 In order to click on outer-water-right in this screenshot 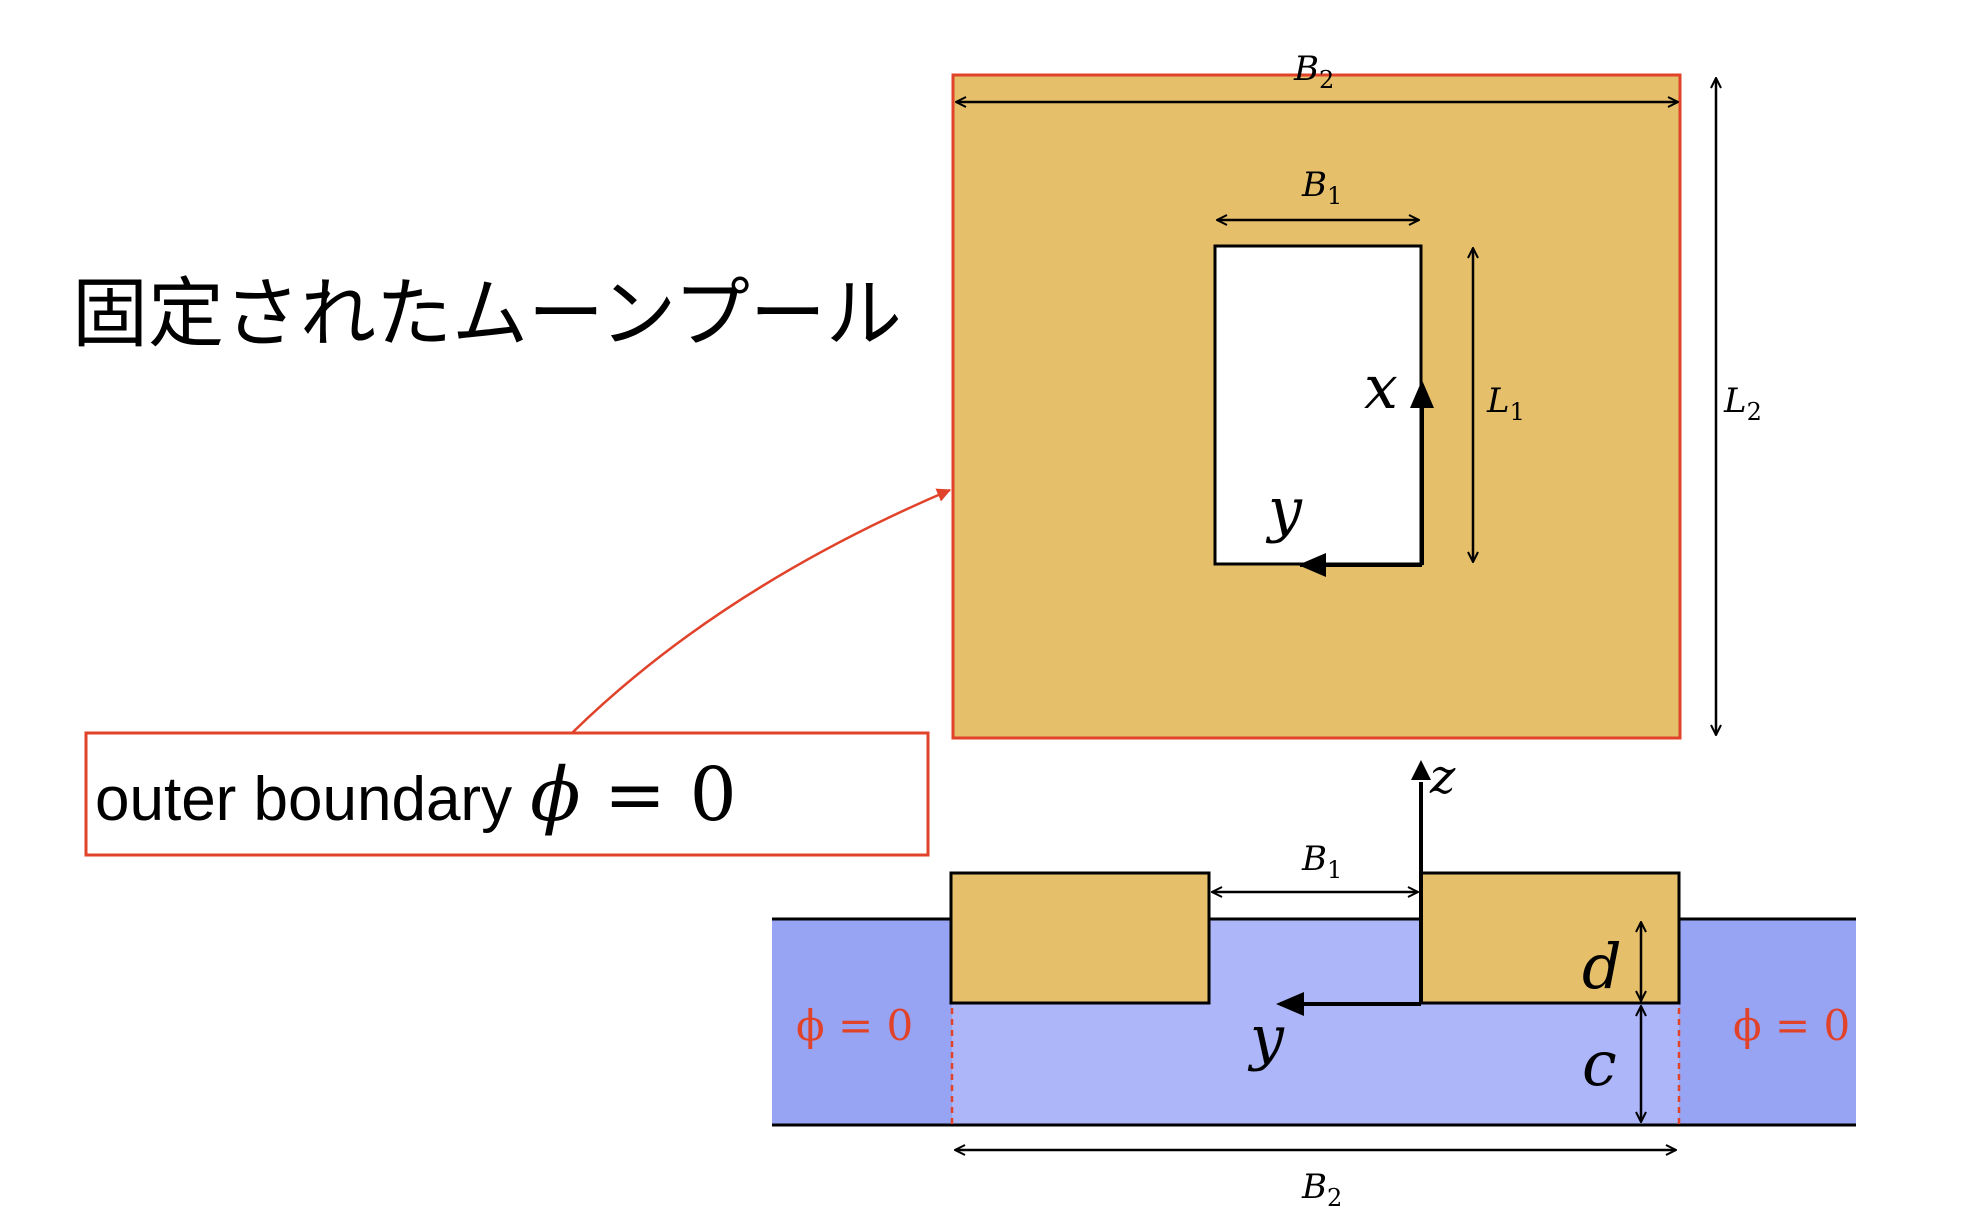, I will do `click(1767, 1022)`.